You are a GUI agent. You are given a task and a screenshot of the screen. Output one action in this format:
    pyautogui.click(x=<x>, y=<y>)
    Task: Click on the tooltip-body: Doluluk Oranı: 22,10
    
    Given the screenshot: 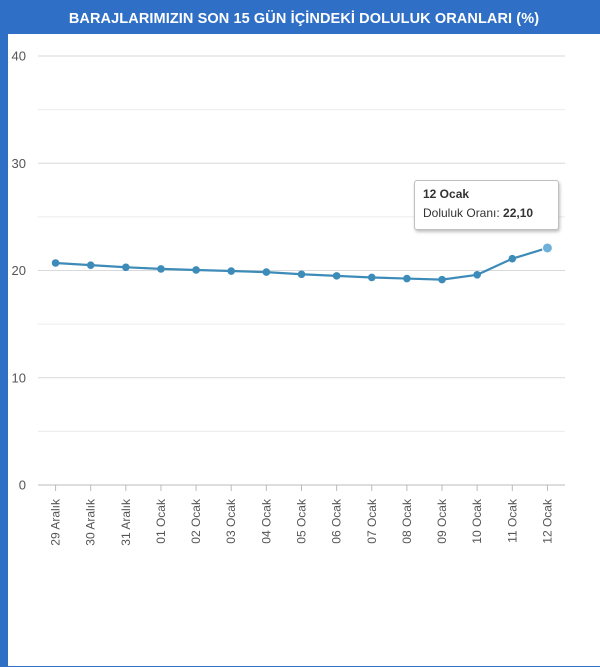 What is the action you would take?
    pyautogui.click(x=486, y=213)
    